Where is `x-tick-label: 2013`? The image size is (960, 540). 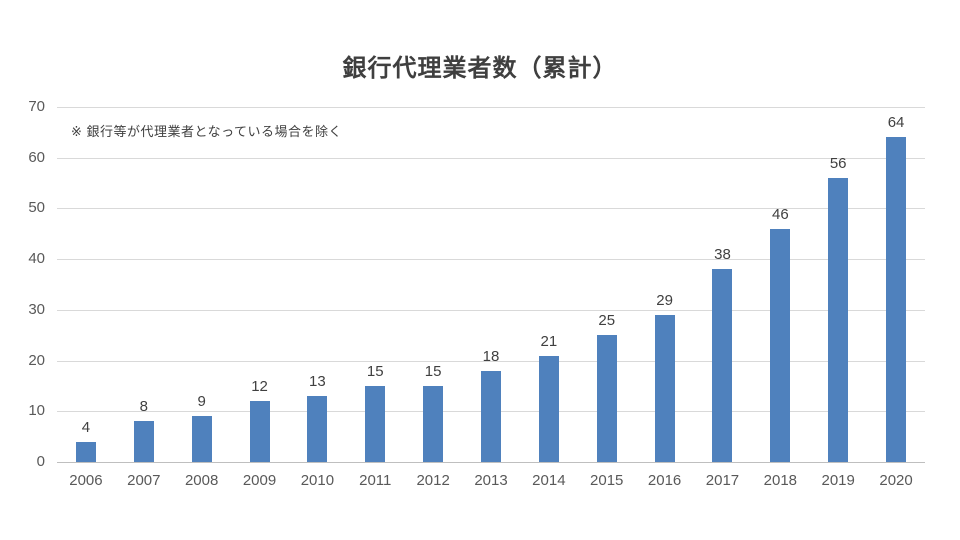
x-tick-label: 2013 is located at coordinates (491, 480).